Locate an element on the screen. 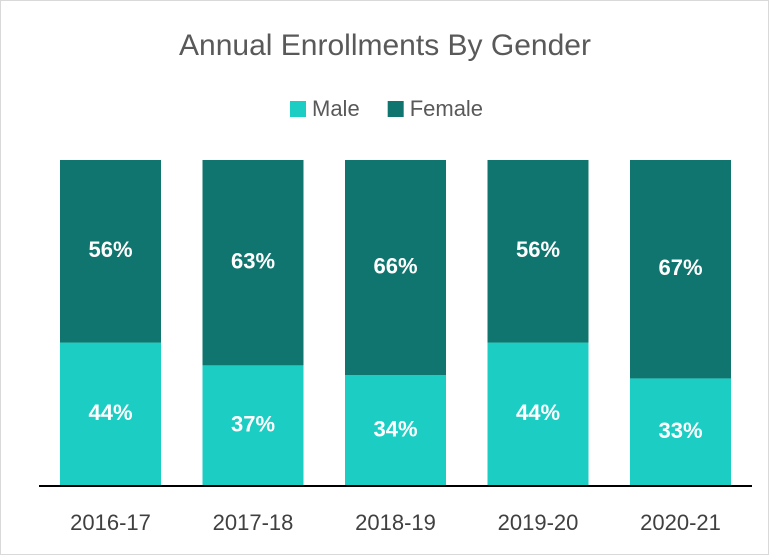 The height and width of the screenshot is (556, 770). x-tick-label: 2017-18 is located at coordinates (253, 522).